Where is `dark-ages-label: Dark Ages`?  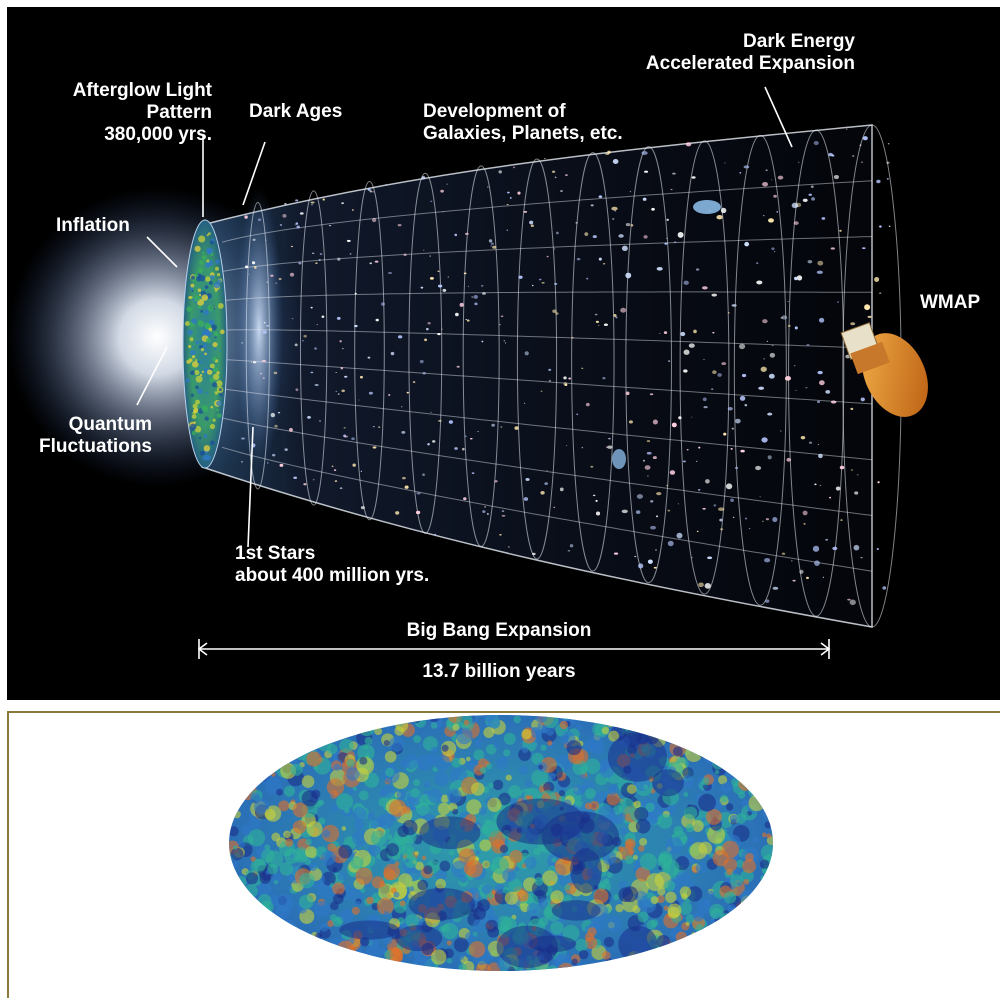
dark-ages-label: Dark Ages is located at coordinates (295, 112).